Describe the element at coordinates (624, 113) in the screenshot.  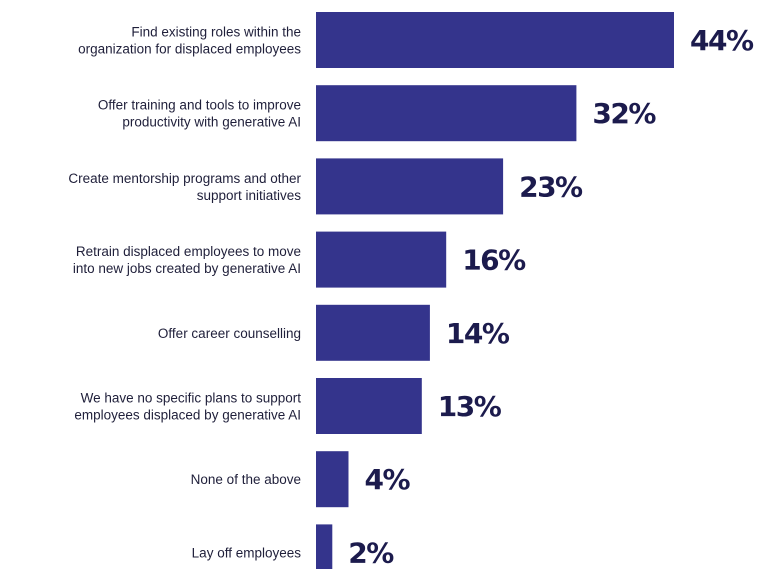
I see `value-label: 32%` at that location.